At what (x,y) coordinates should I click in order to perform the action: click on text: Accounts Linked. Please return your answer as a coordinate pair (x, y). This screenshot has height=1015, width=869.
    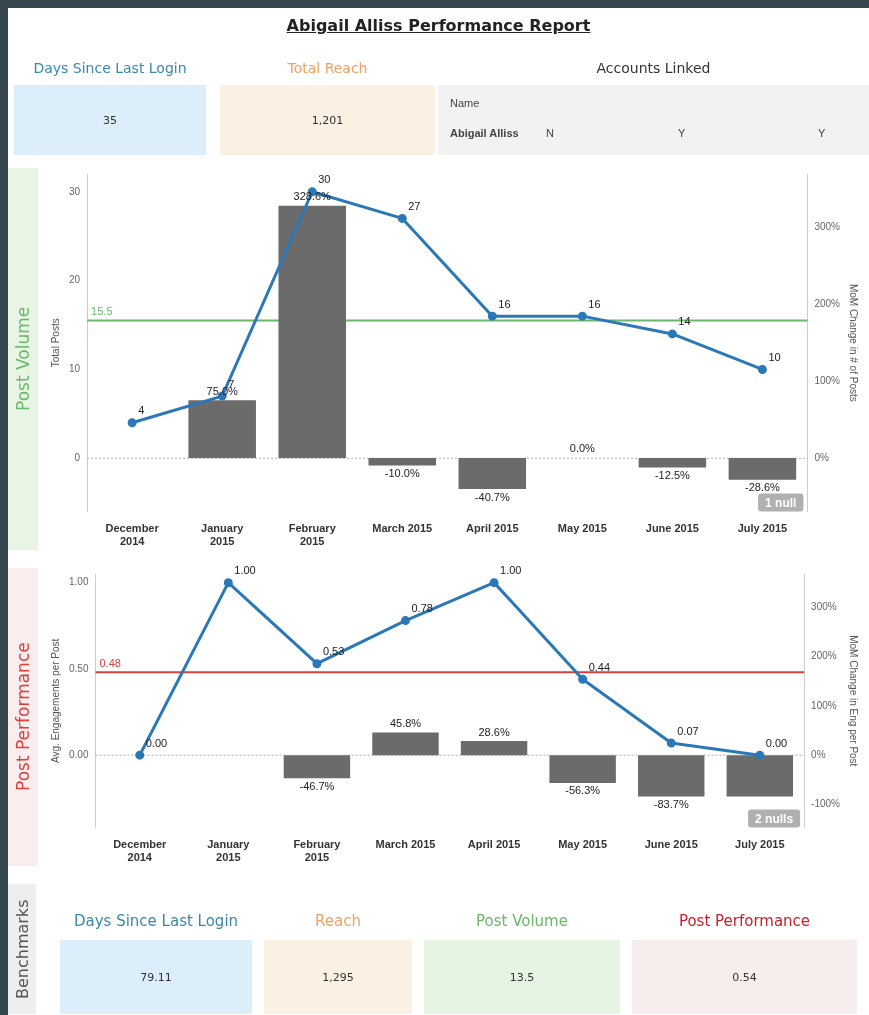
    Looking at the image, I should click on (653, 68).